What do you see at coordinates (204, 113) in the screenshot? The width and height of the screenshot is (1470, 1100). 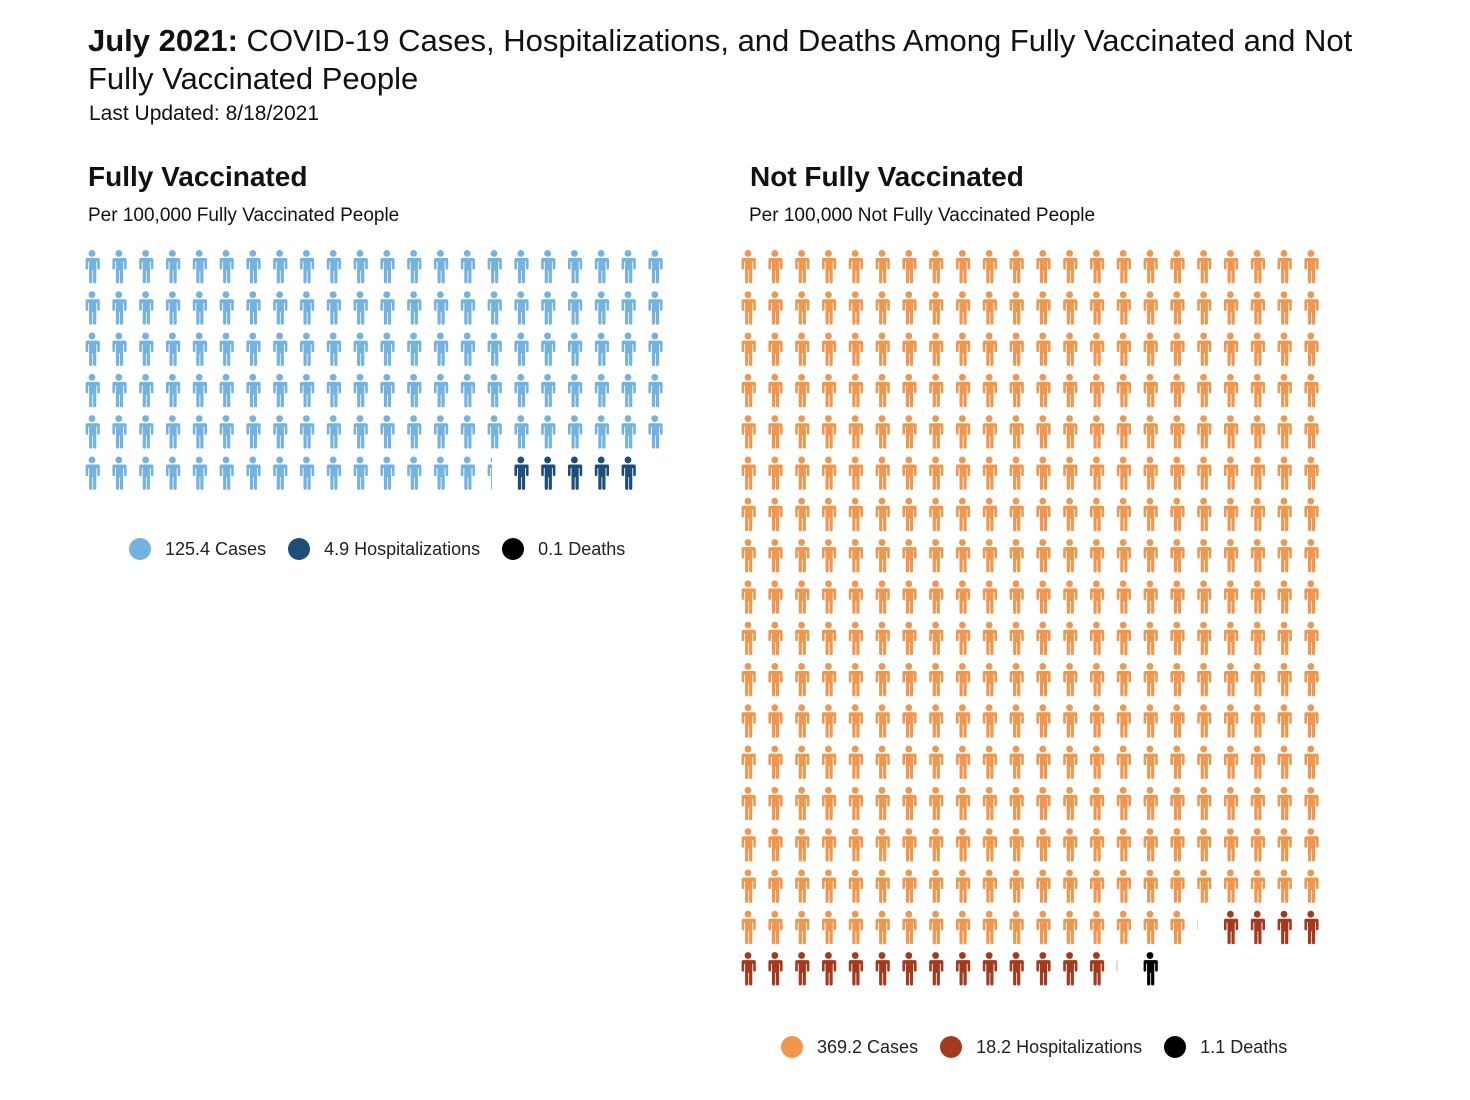 I see `last-updated: Last Updated: 8/18/2021` at bounding box center [204, 113].